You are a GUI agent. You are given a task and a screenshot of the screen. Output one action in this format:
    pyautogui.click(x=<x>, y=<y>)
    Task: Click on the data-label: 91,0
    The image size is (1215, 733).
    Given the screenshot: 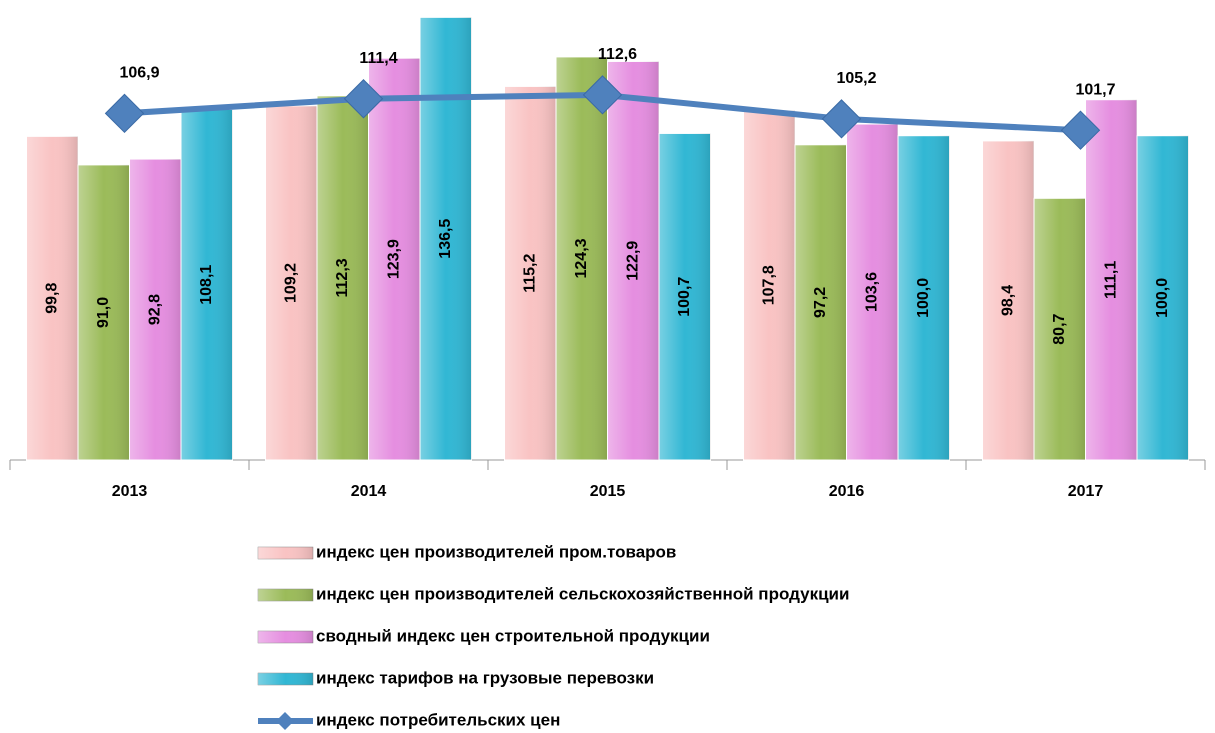 What is the action you would take?
    pyautogui.click(x=103, y=312)
    